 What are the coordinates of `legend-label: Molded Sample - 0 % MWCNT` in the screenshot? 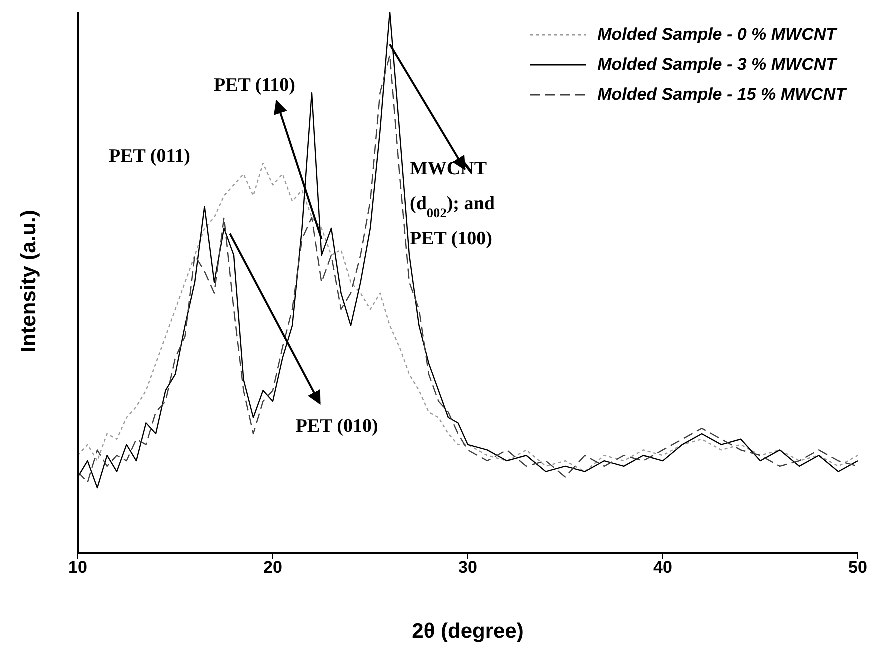 It's located at (717, 35).